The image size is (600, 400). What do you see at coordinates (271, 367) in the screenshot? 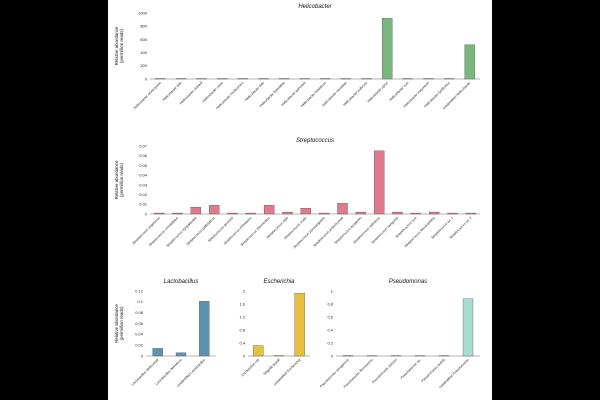
I see `escherichia-xtick-label: Shigella boydii` at bounding box center [271, 367].